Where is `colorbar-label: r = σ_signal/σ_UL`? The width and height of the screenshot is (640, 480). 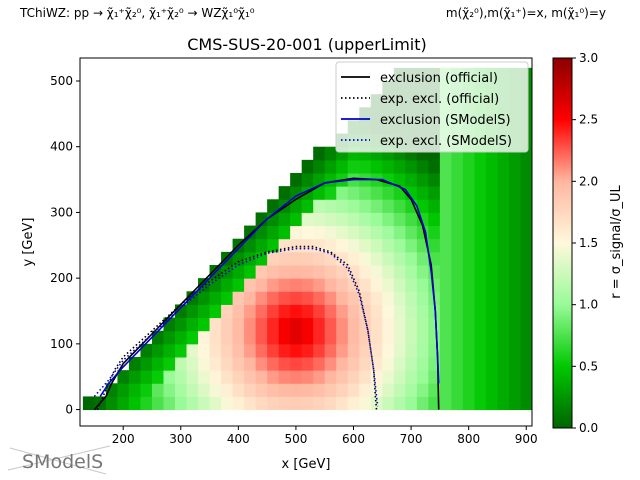
colorbar-label: r = σ_signal/σ_UL is located at coordinates (616, 241).